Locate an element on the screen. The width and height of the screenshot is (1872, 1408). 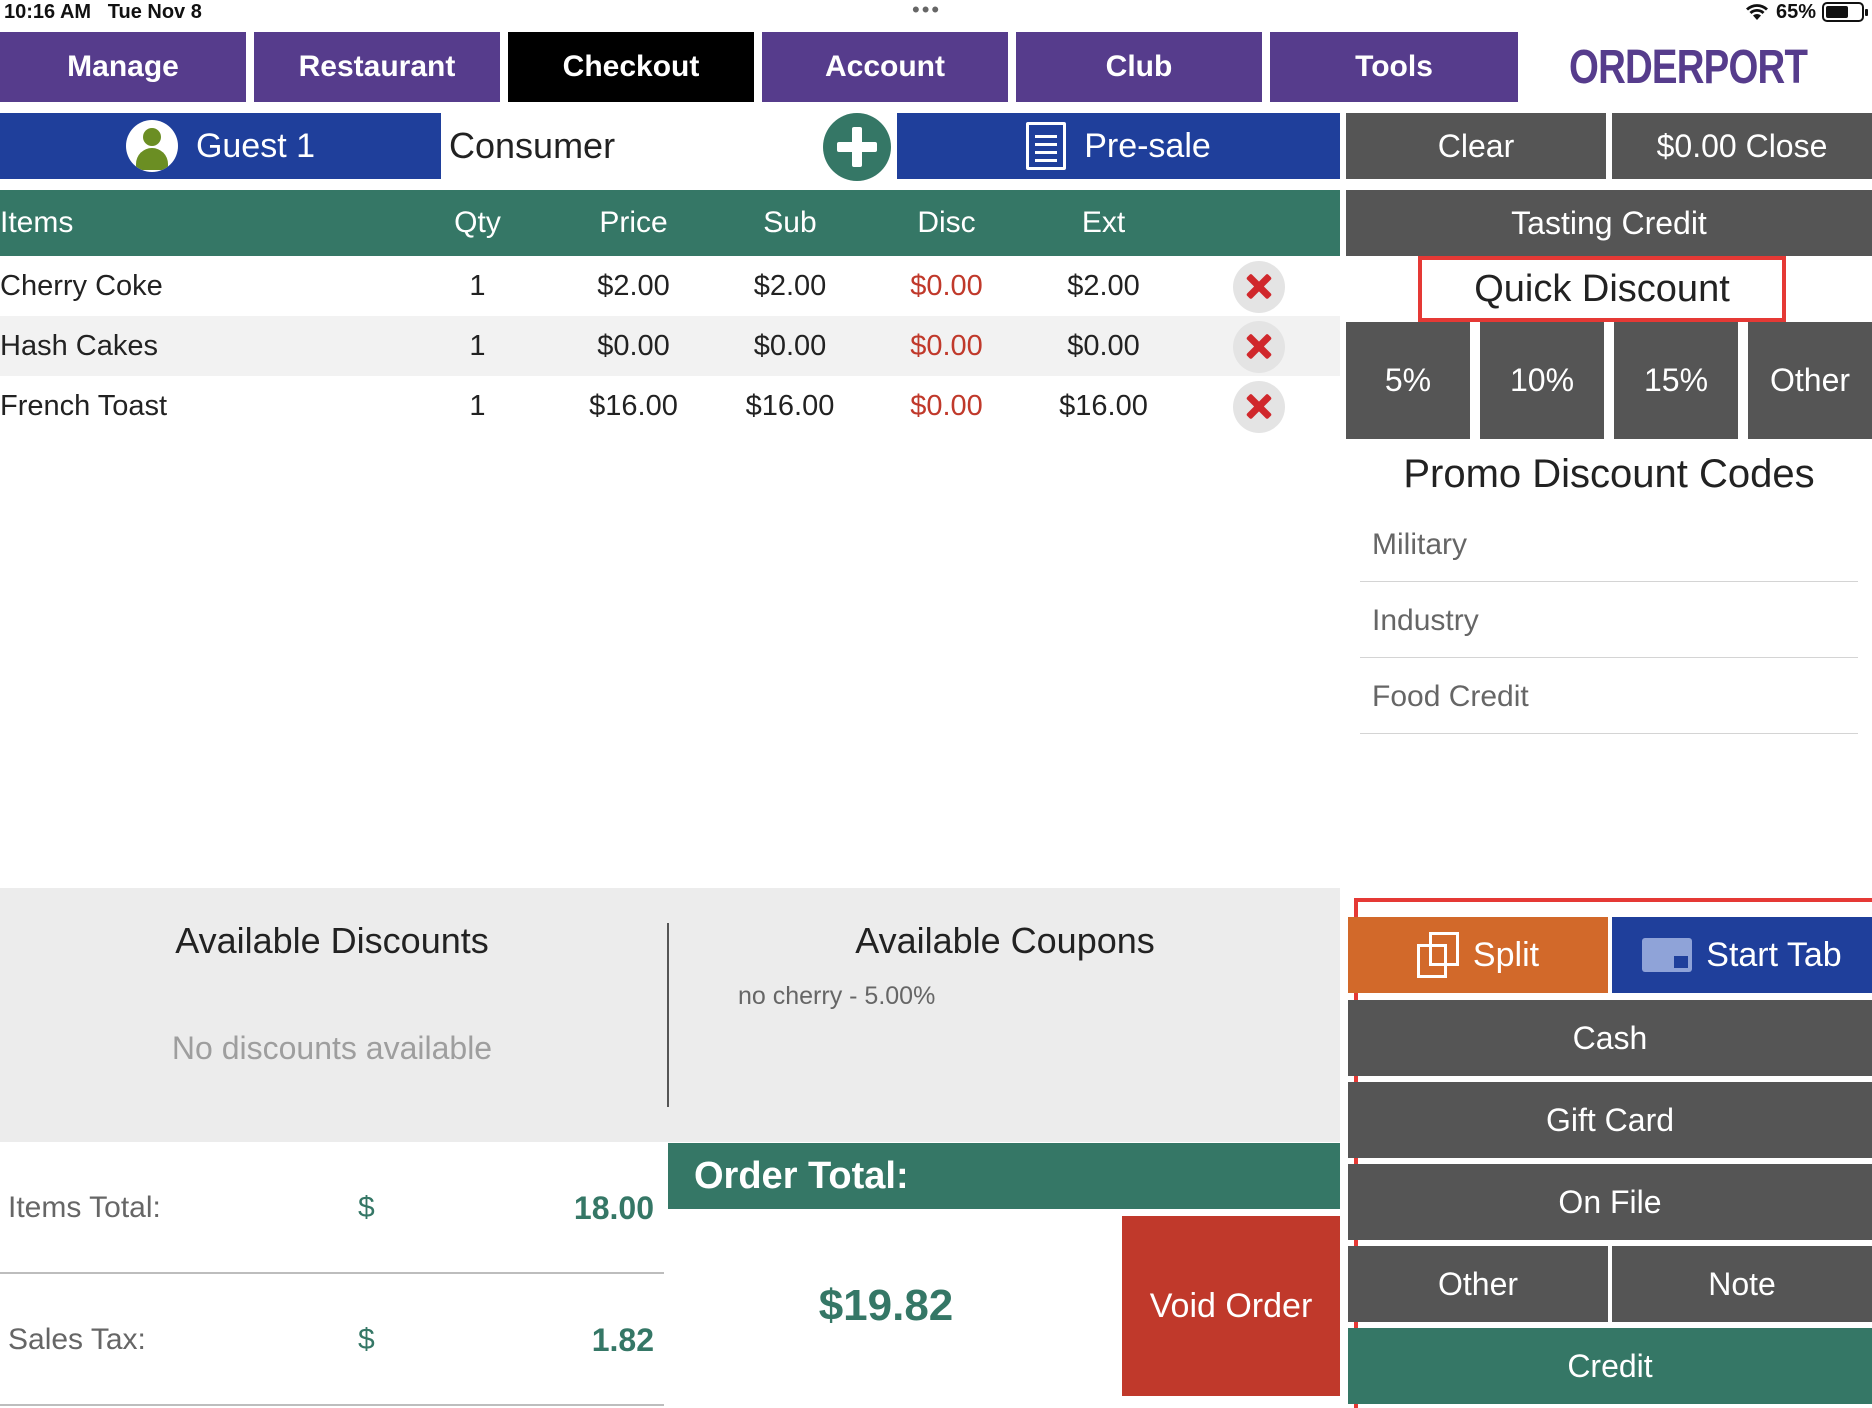
discount-15-button: 15% is located at coordinates (1676, 380).